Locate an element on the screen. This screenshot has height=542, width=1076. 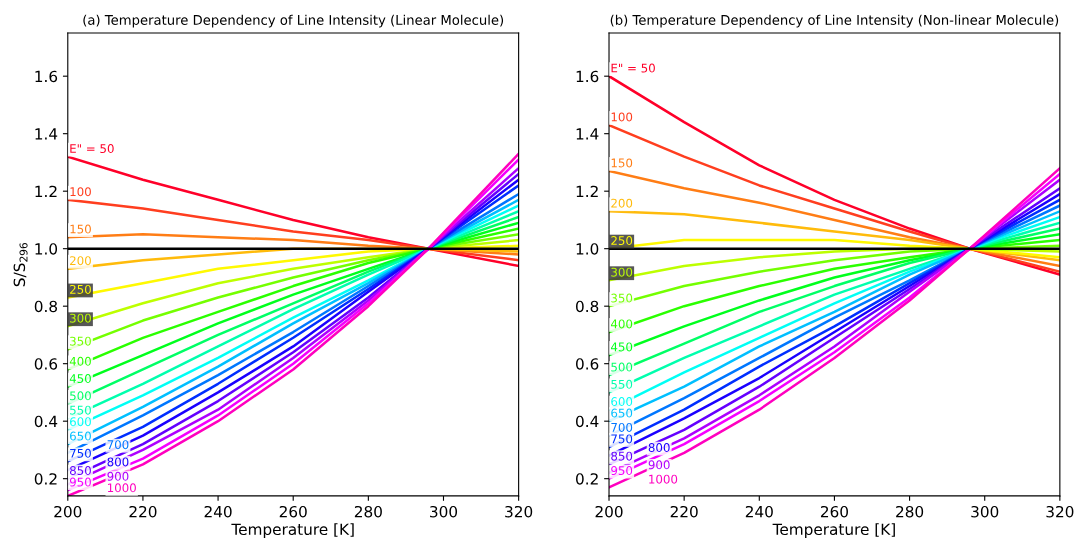
chart-title: (b) Temperature Dependency of Line Intensity (Non-linear Molecule) is located at coordinates (834, 21).